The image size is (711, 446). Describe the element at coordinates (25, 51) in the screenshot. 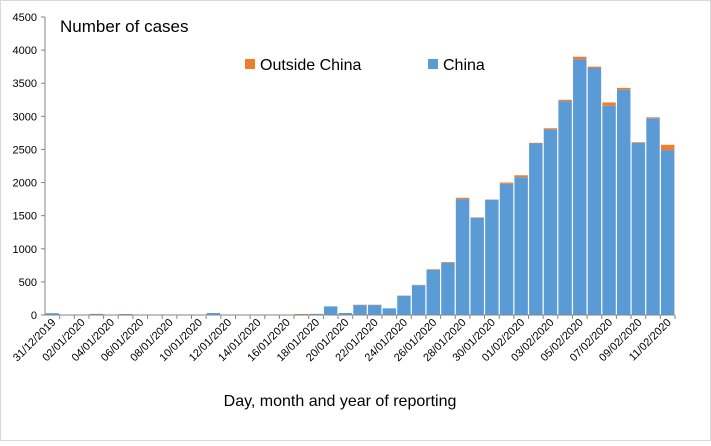

I see `y-tick-label: 4000` at that location.